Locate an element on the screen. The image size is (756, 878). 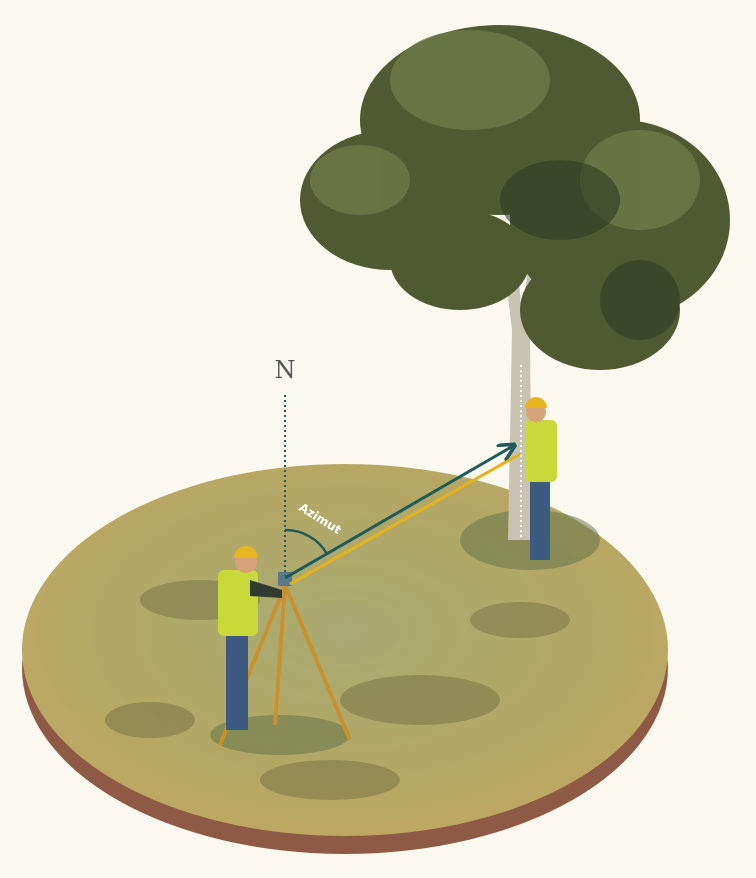
measurement is located at coordinates (402, 490).